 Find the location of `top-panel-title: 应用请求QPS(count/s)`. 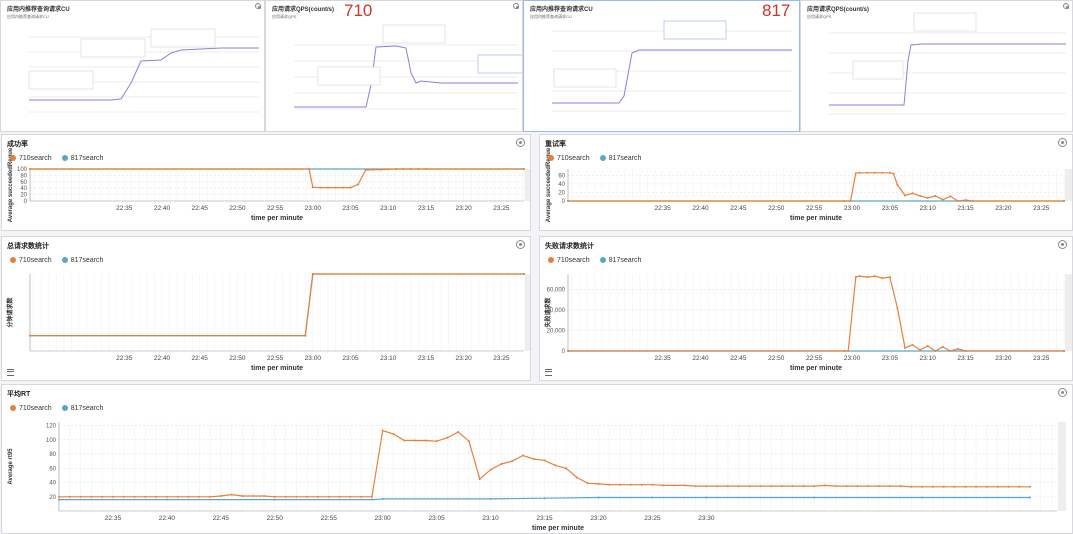

top-panel-title: 应用请求QPS(count/s) is located at coordinates (838, 10).